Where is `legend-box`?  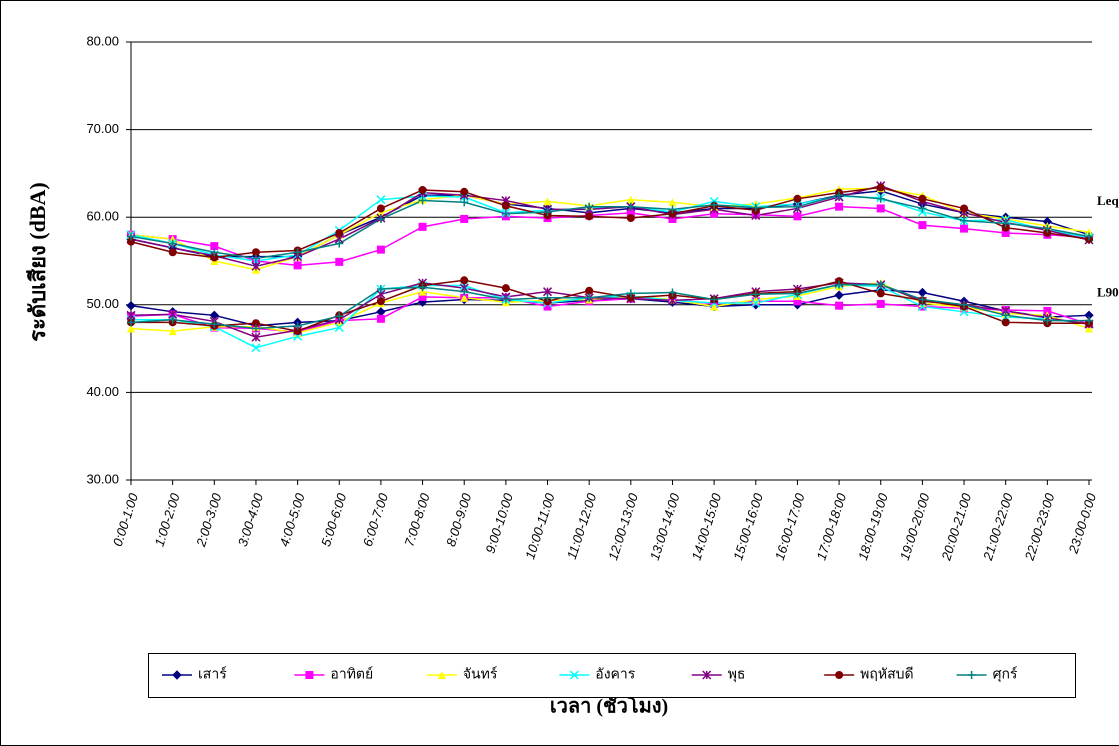 legend-box is located at coordinates (612, 675).